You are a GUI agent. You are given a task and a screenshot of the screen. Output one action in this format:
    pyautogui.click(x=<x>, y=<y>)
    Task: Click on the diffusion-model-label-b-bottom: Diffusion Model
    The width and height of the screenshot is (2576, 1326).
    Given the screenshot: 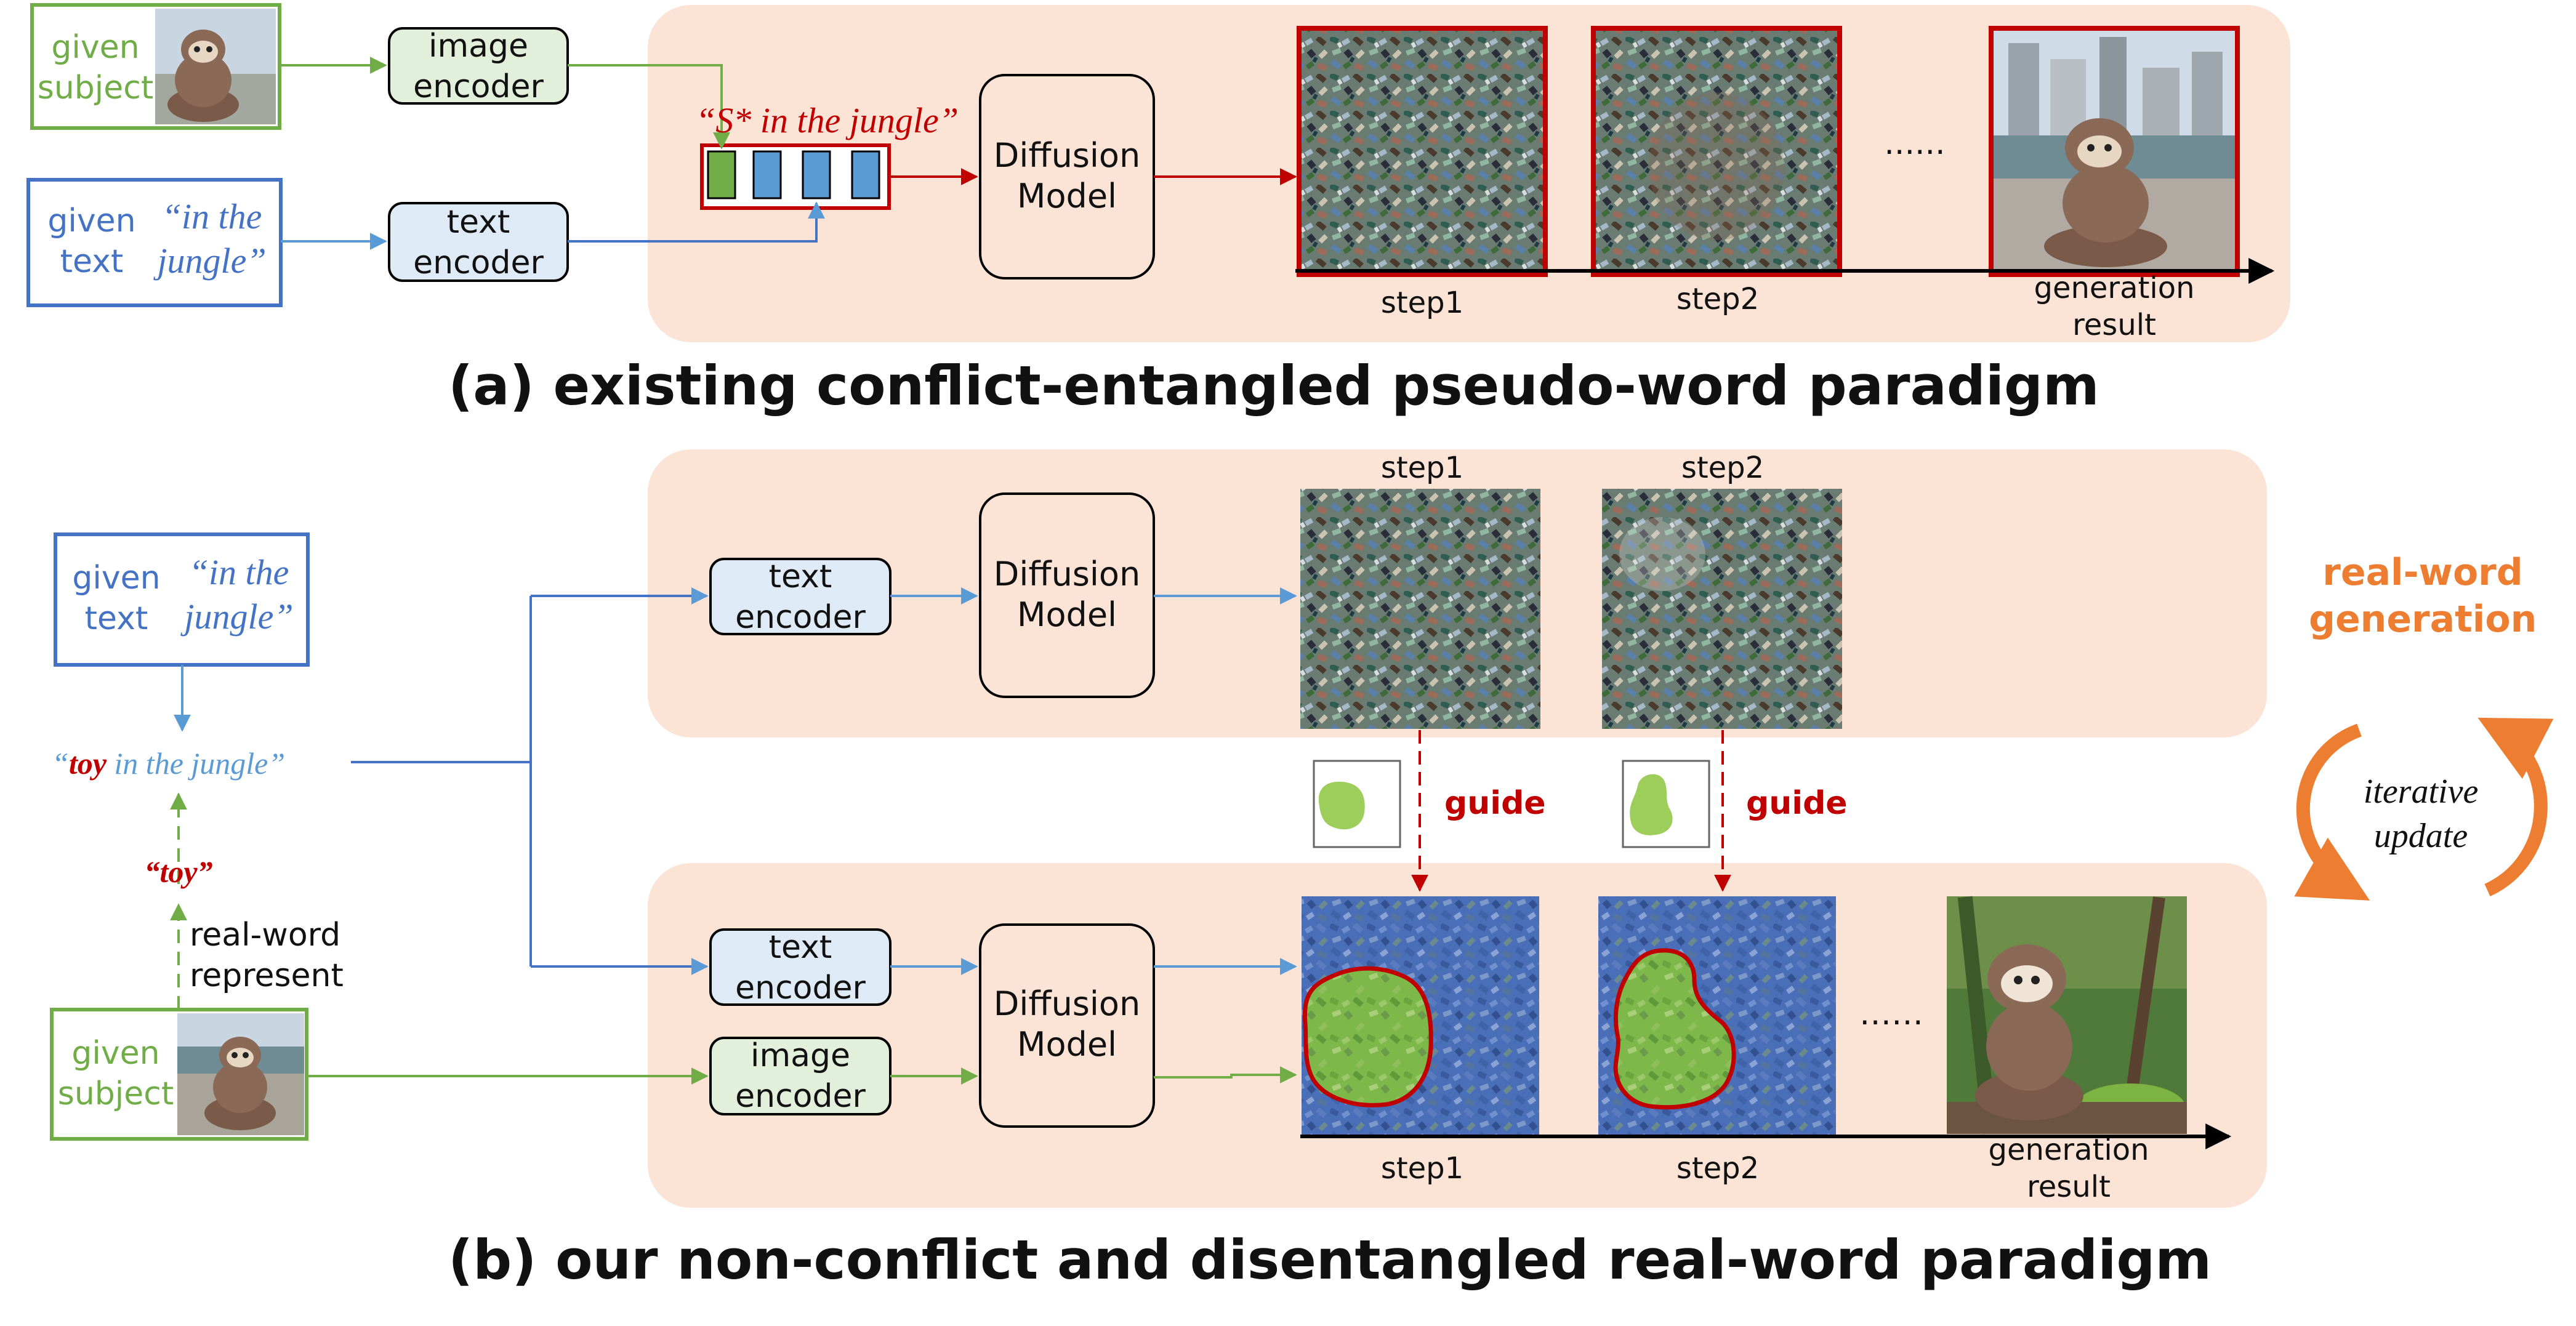 What is the action you would take?
    pyautogui.click(x=1067, y=1024)
    